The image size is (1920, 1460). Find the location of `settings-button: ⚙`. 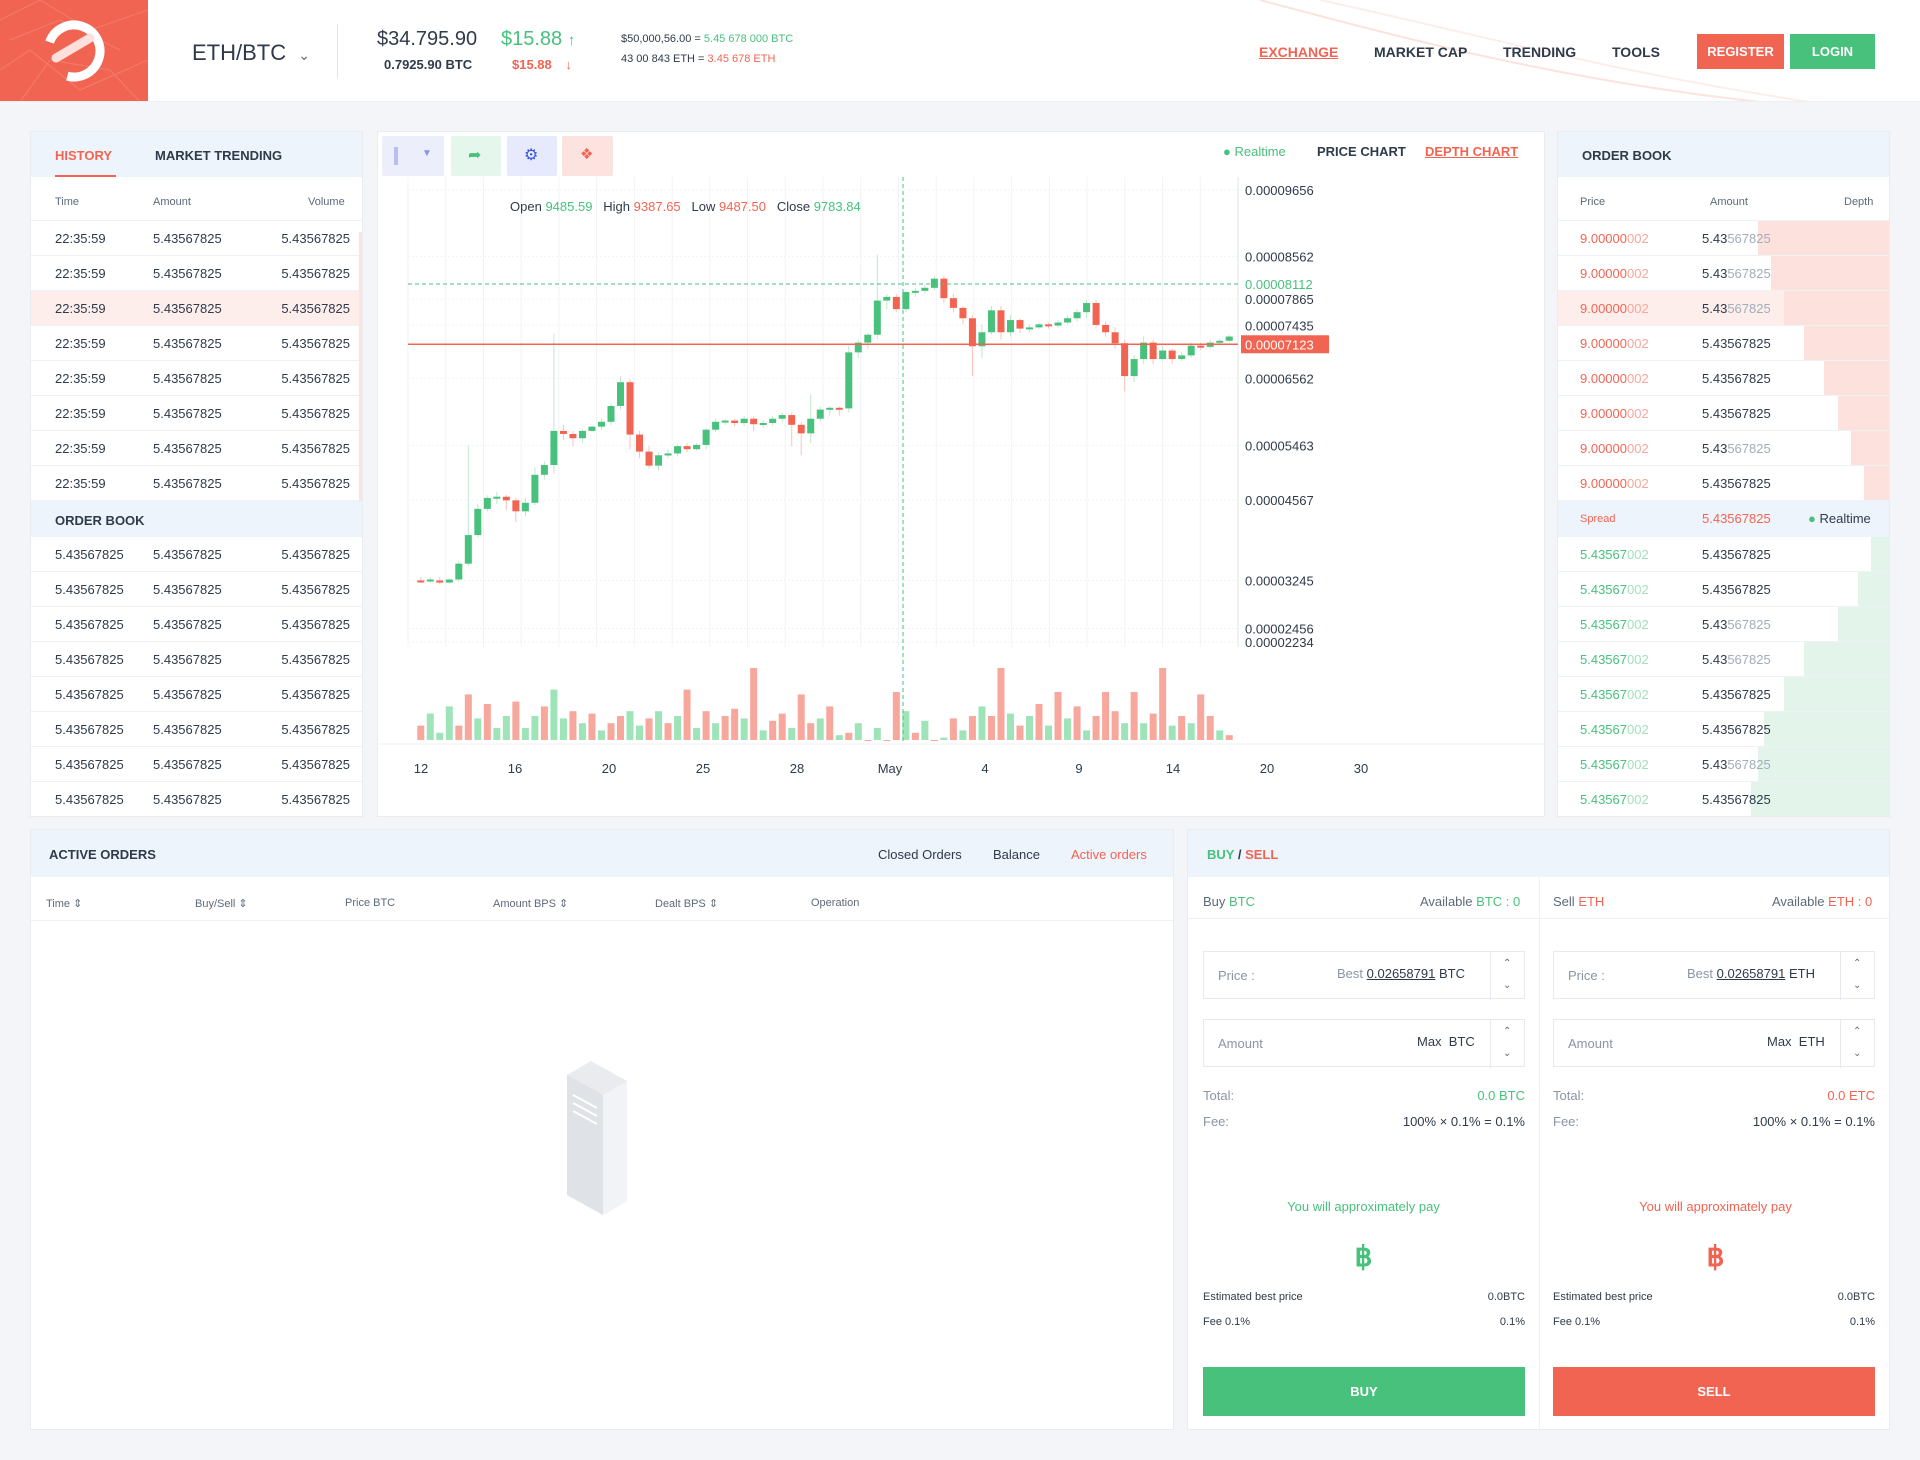

settings-button: ⚙ is located at coordinates (532, 156).